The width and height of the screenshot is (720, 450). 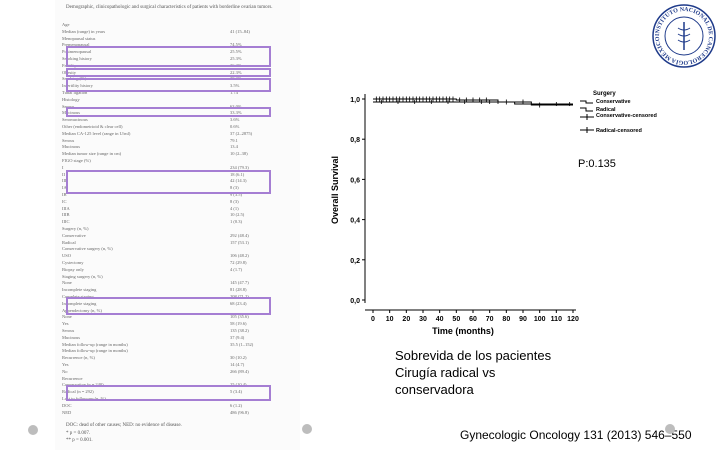 I want to click on legend-label: Radical, so click(x=606, y=110).